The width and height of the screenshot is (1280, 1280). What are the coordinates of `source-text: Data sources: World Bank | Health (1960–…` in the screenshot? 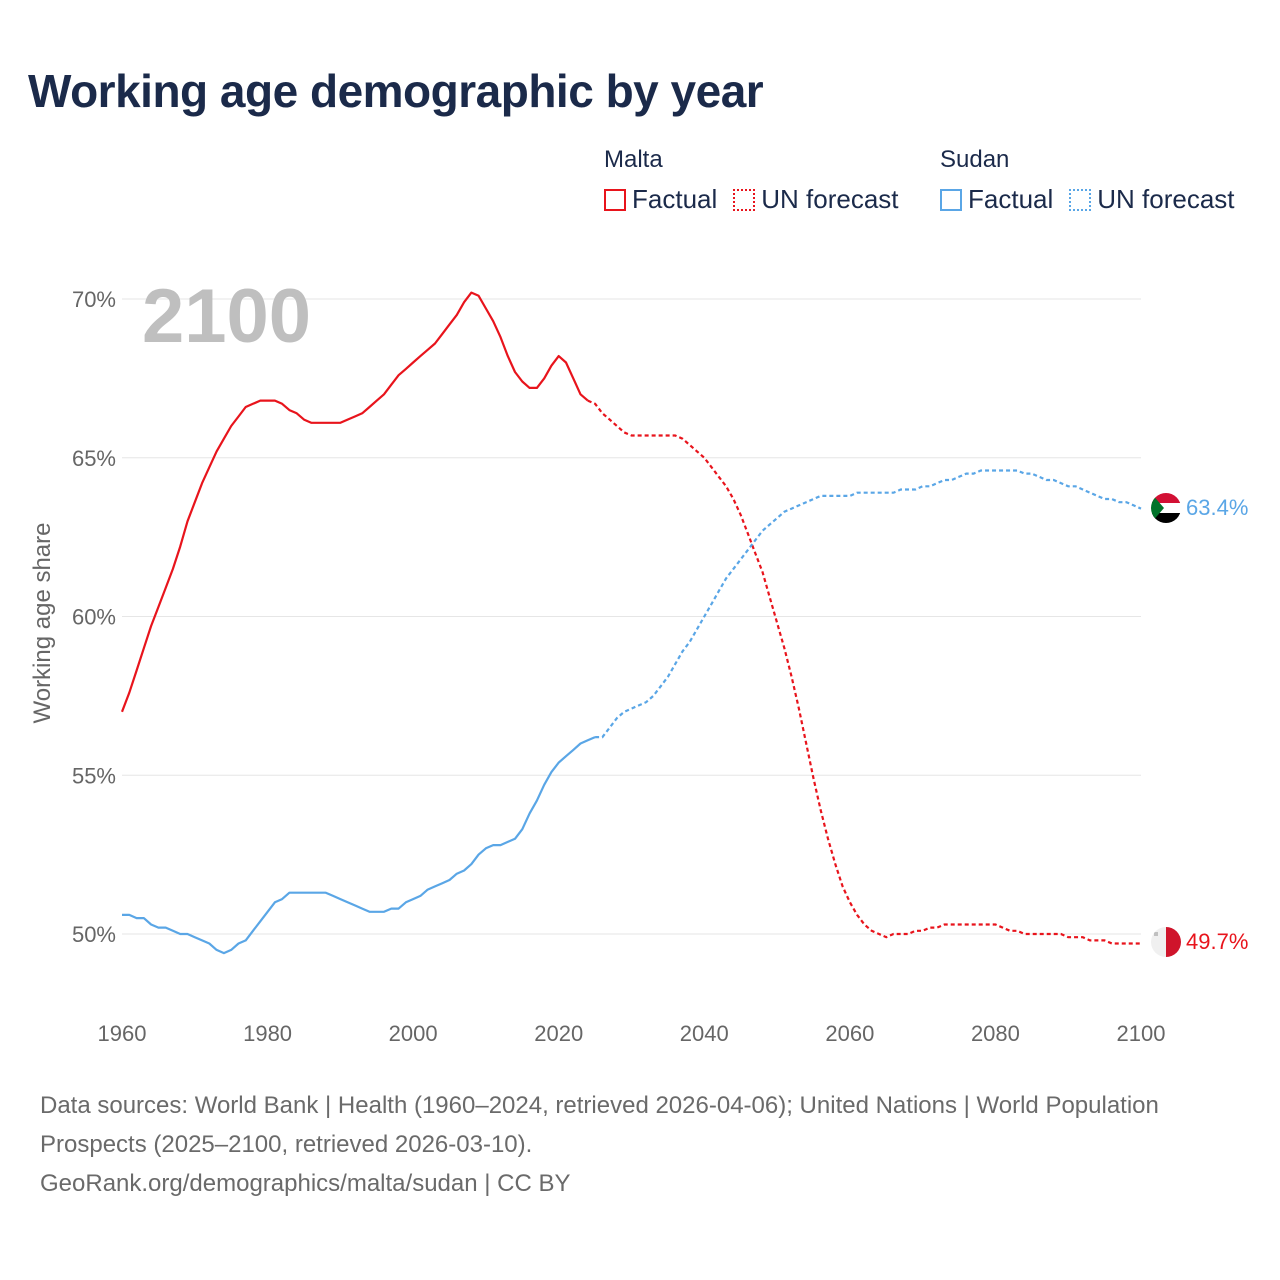 It's located at (599, 1125).